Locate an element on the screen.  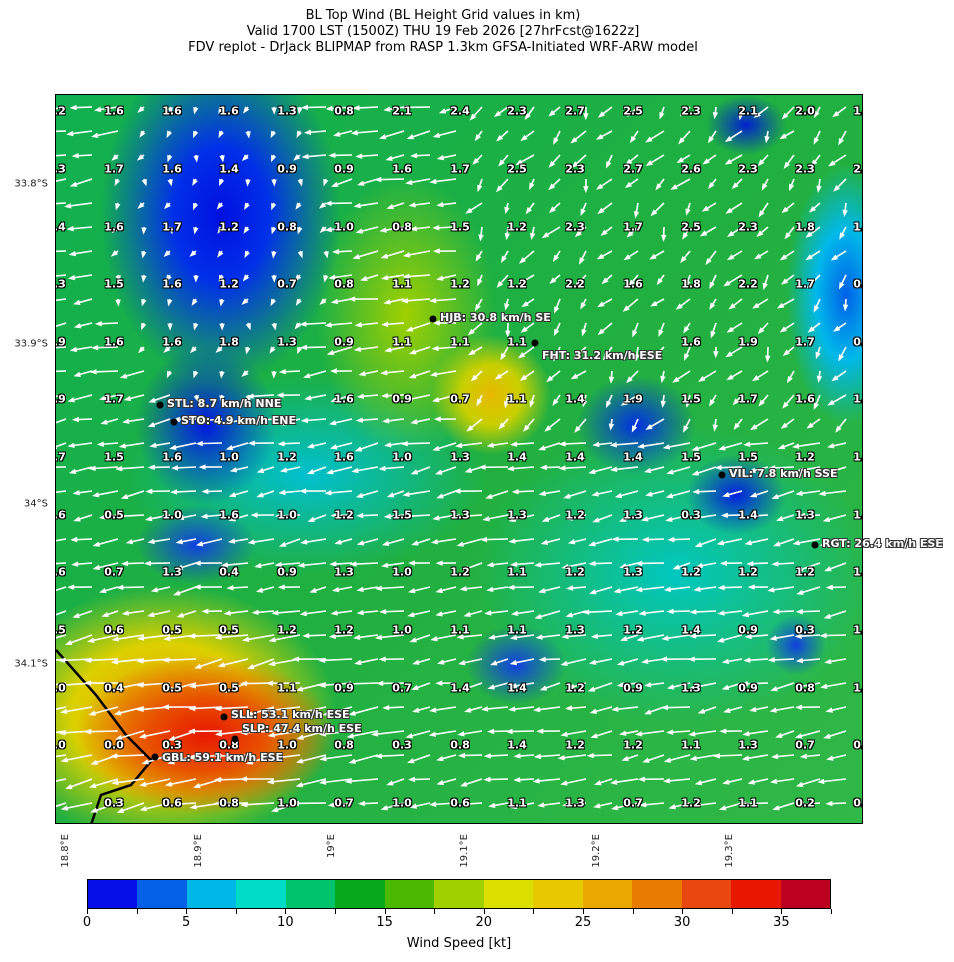
grid-value: 1.3 is located at coordinates (748, 745).